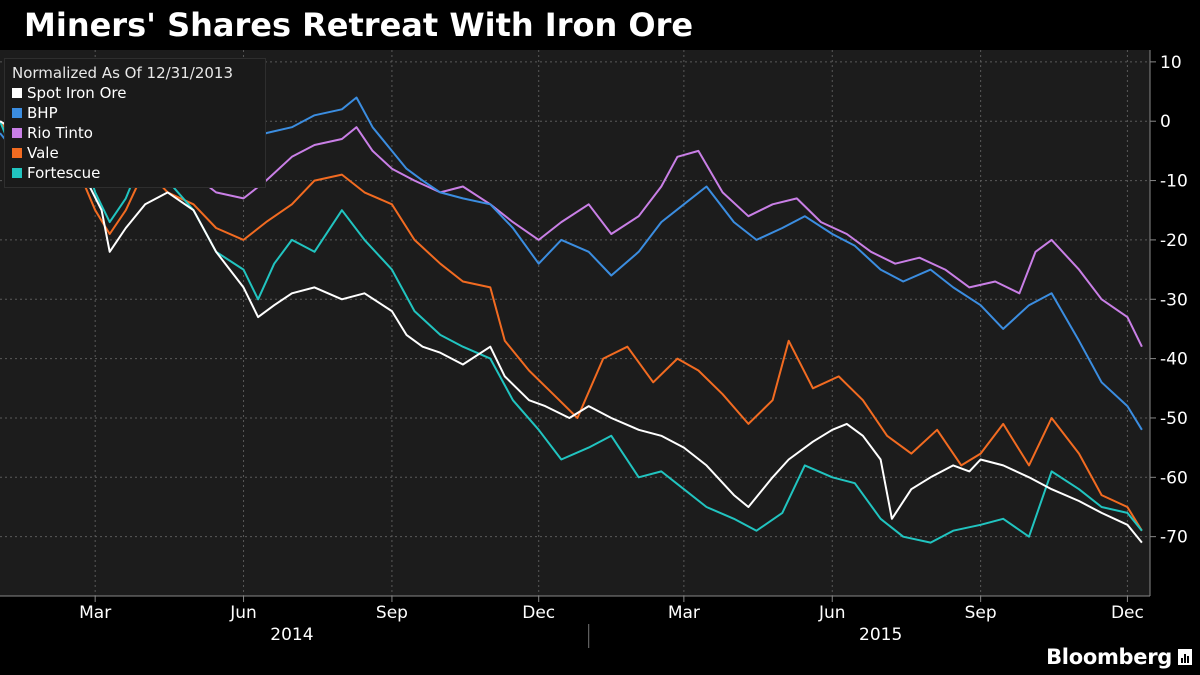 The width and height of the screenshot is (1200, 675). I want to click on legend-item-fortescue: Fortescue, so click(138, 173).